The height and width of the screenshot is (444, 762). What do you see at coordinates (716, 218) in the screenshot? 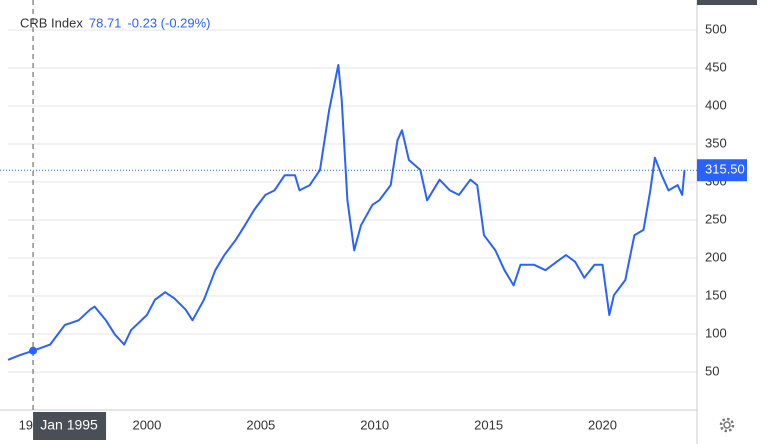
I see `y-tick-label: 250` at bounding box center [716, 218].